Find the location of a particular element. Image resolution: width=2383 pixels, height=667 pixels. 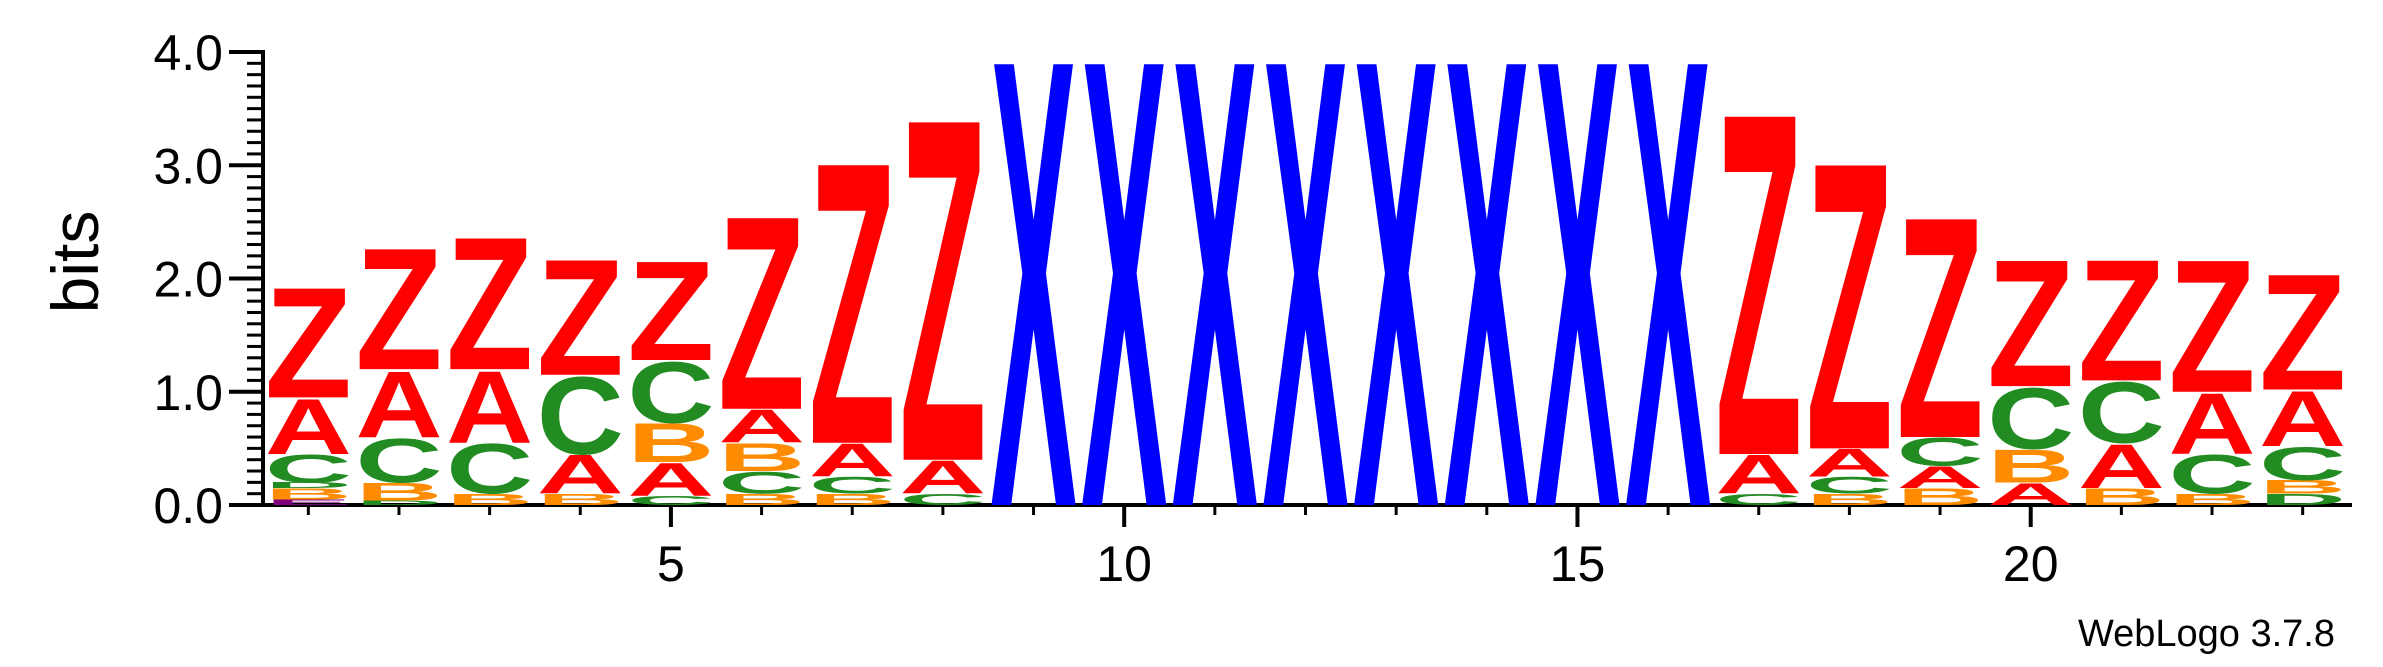

y-axis-label: bits is located at coordinates (75, 262).